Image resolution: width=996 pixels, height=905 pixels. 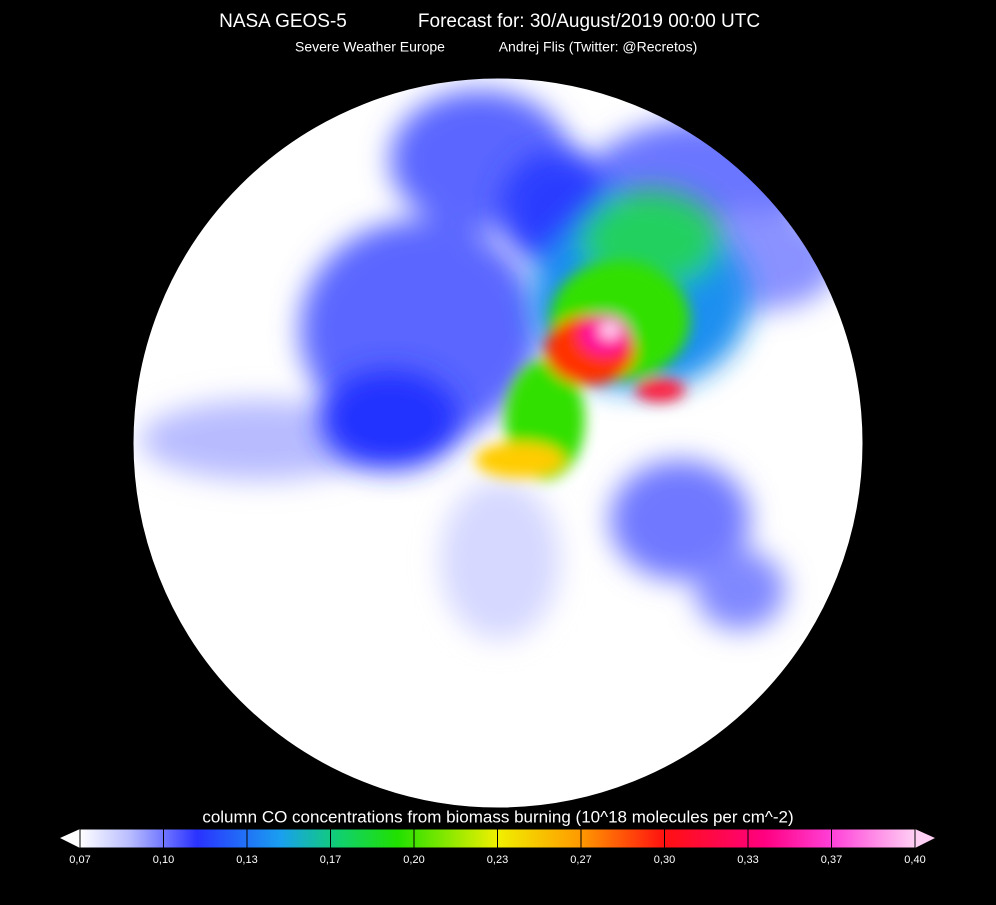 What do you see at coordinates (370, 47) in the screenshot?
I see `source: Severe Weather Europe` at bounding box center [370, 47].